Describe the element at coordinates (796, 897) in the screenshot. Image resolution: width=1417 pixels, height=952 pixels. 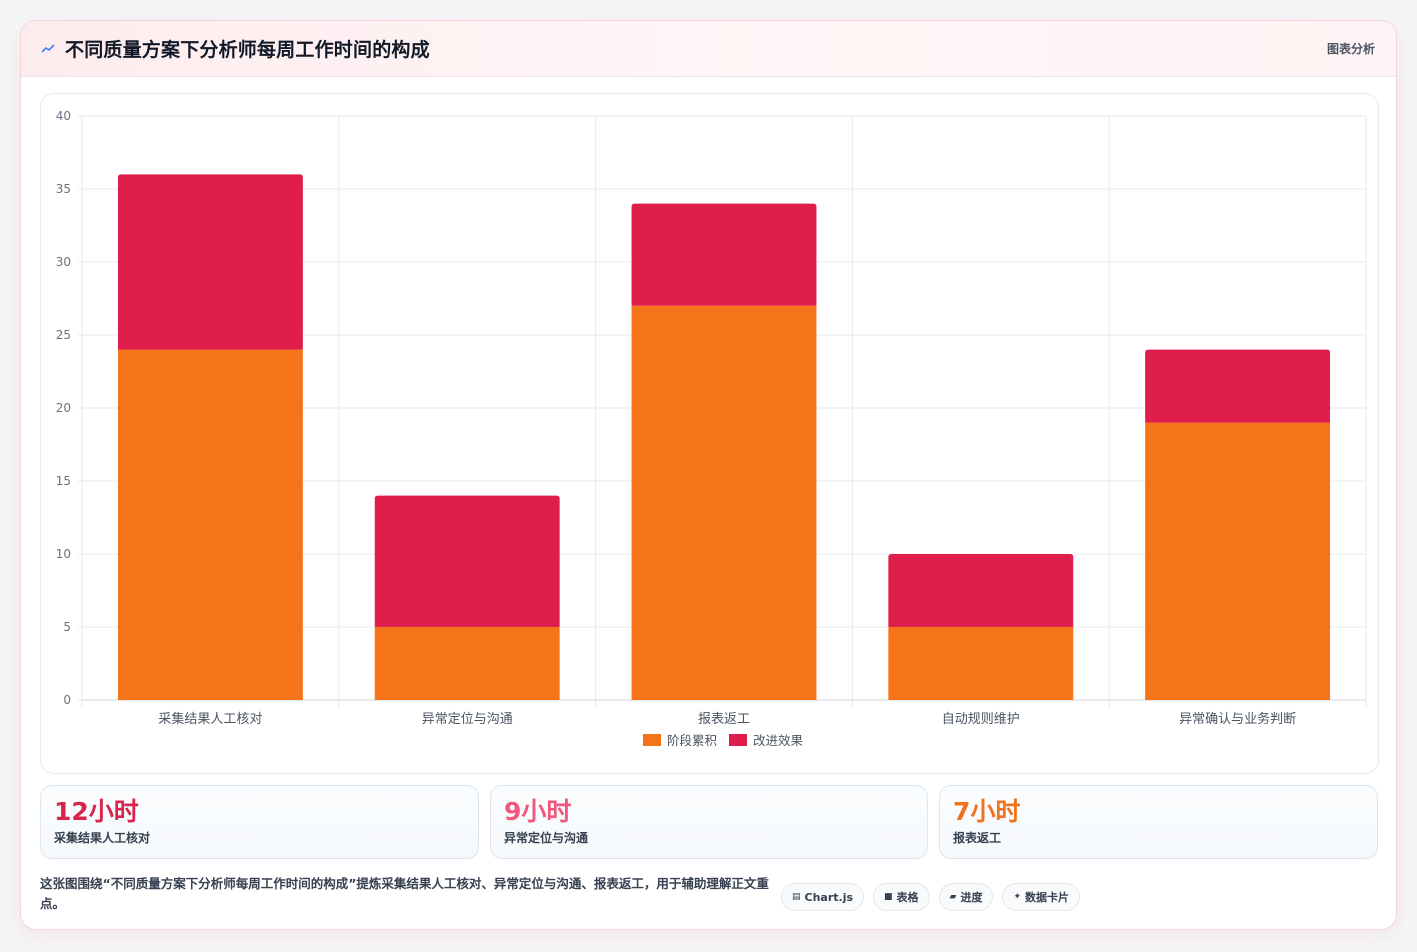
I see `chart-icon: ▤` at that location.